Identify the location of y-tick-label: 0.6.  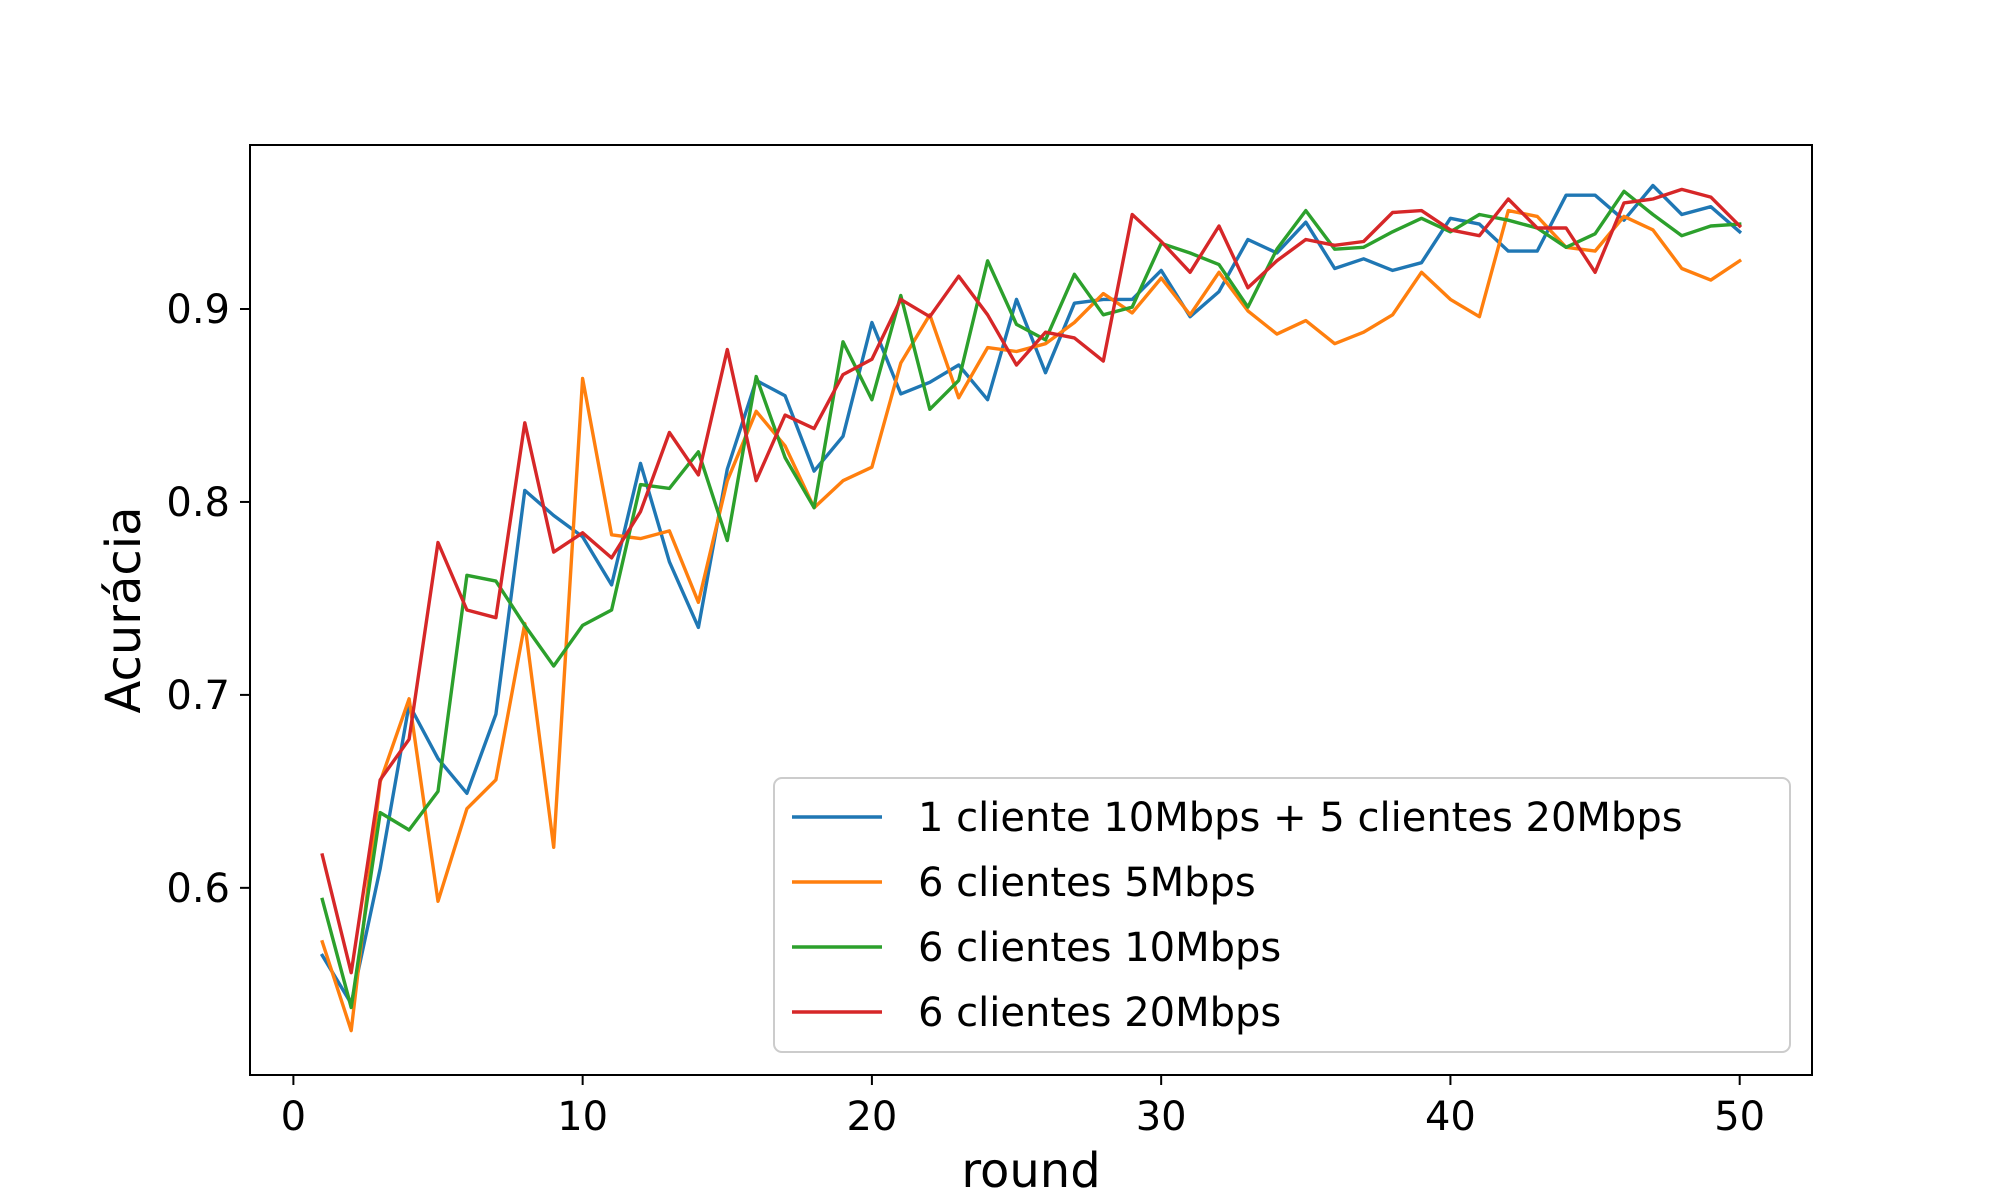
(198, 889).